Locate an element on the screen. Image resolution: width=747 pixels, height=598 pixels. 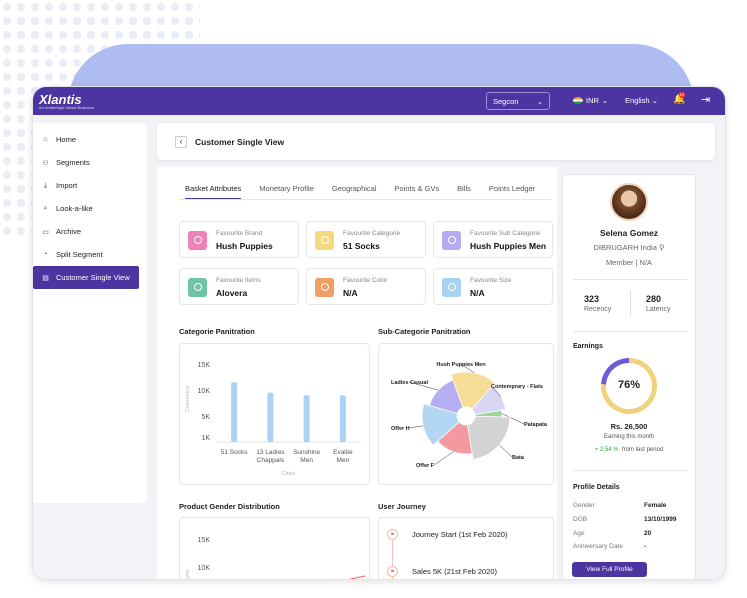
language-select: English ⌄ is located at coordinates (641, 100).